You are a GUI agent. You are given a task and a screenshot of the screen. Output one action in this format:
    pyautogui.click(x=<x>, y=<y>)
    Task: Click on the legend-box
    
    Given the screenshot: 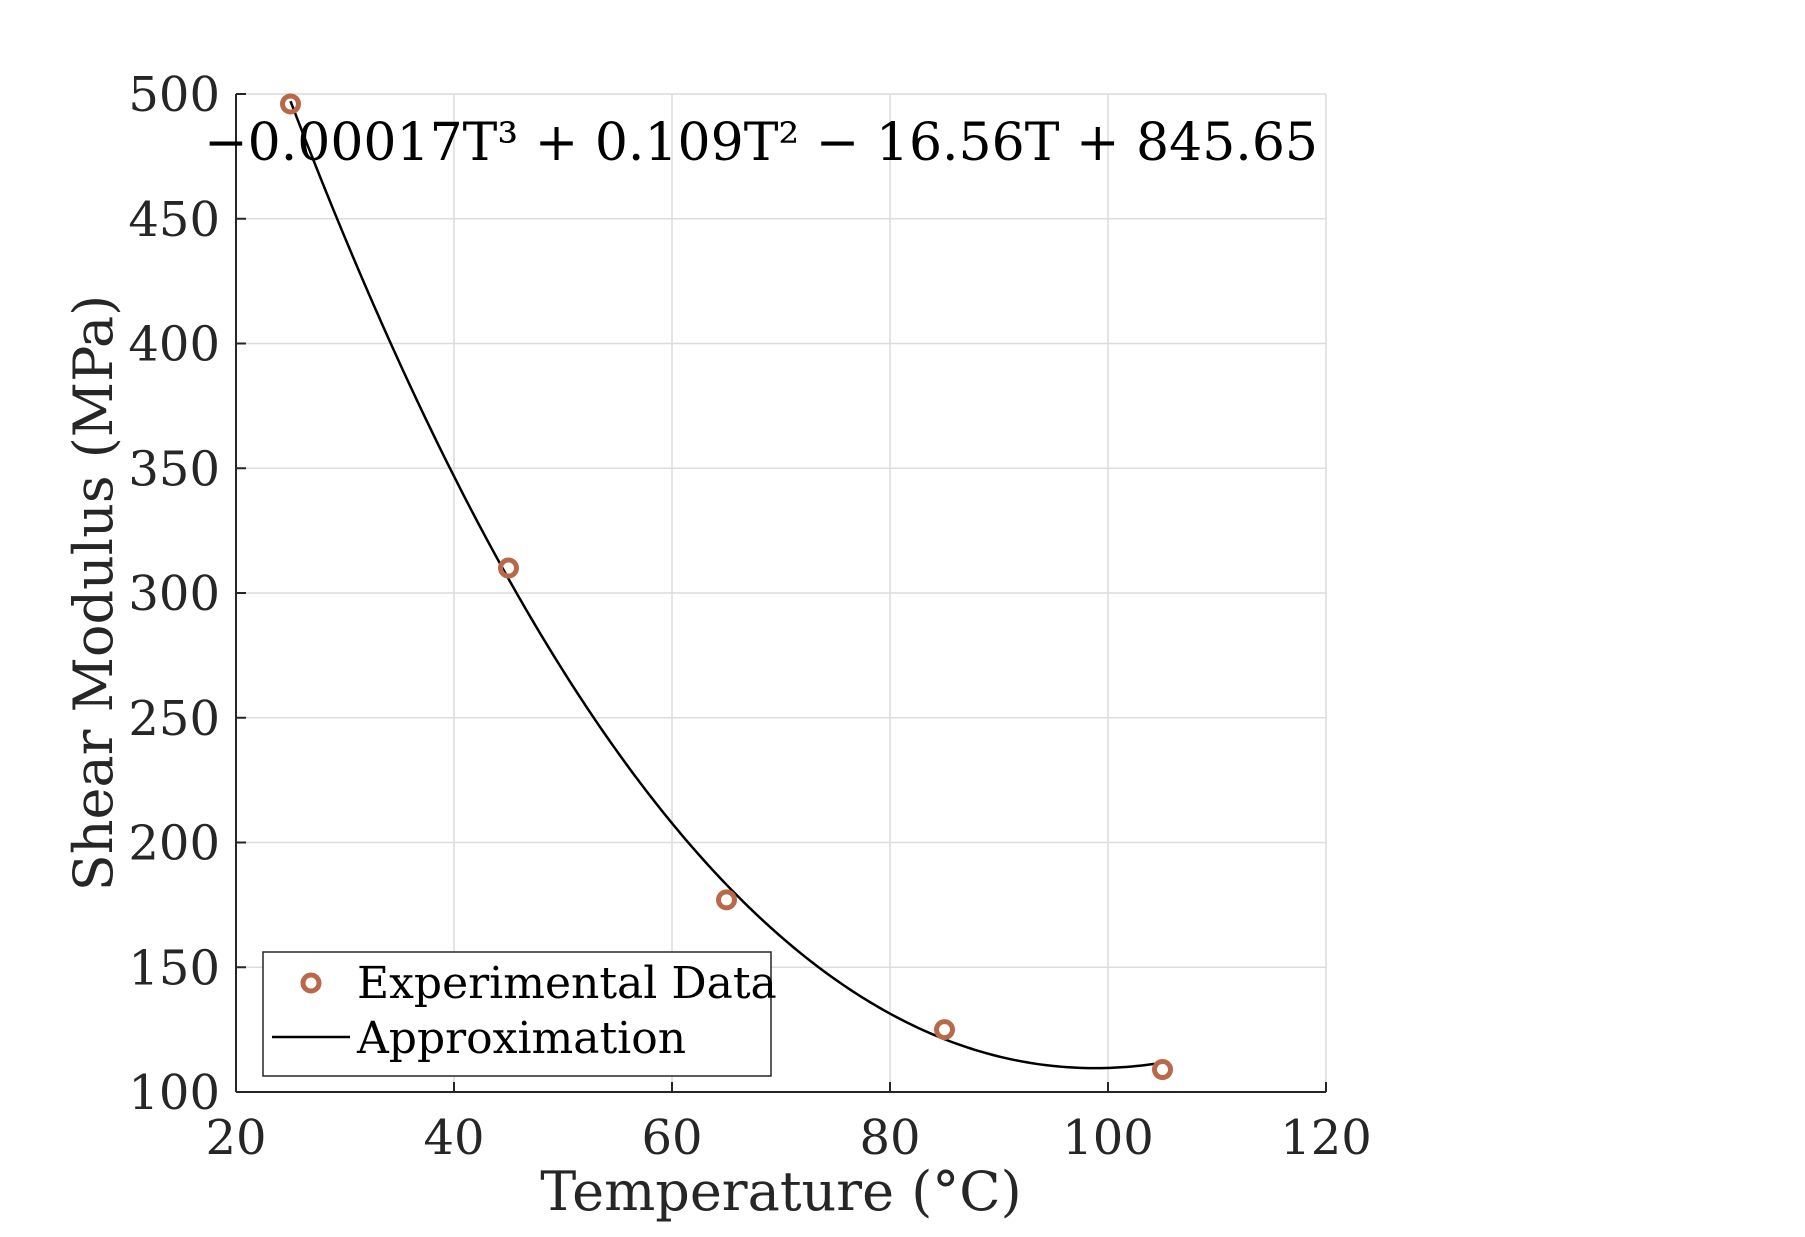 What is the action you would take?
    pyautogui.click(x=517, y=1014)
    